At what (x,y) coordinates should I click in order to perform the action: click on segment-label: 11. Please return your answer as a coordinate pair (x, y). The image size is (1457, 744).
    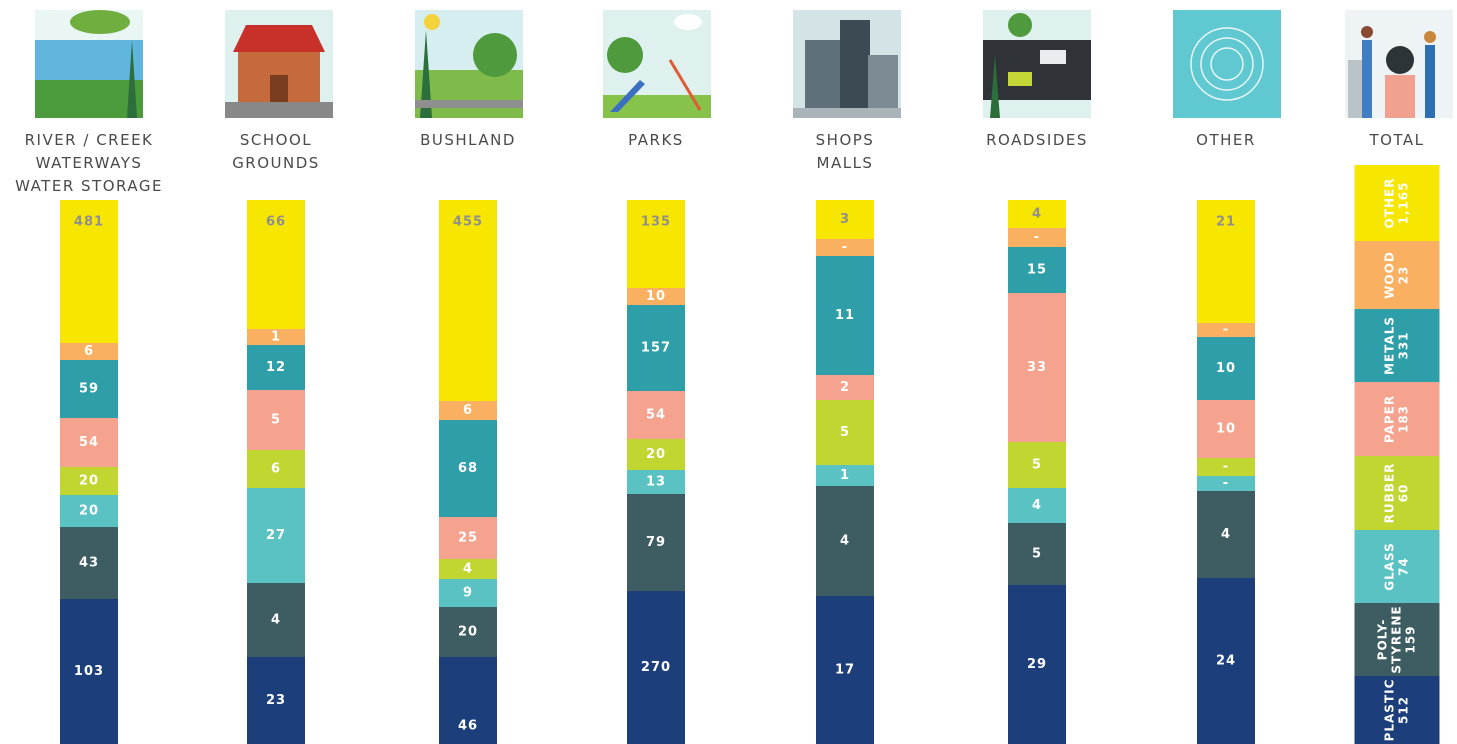
    Looking at the image, I should click on (845, 315).